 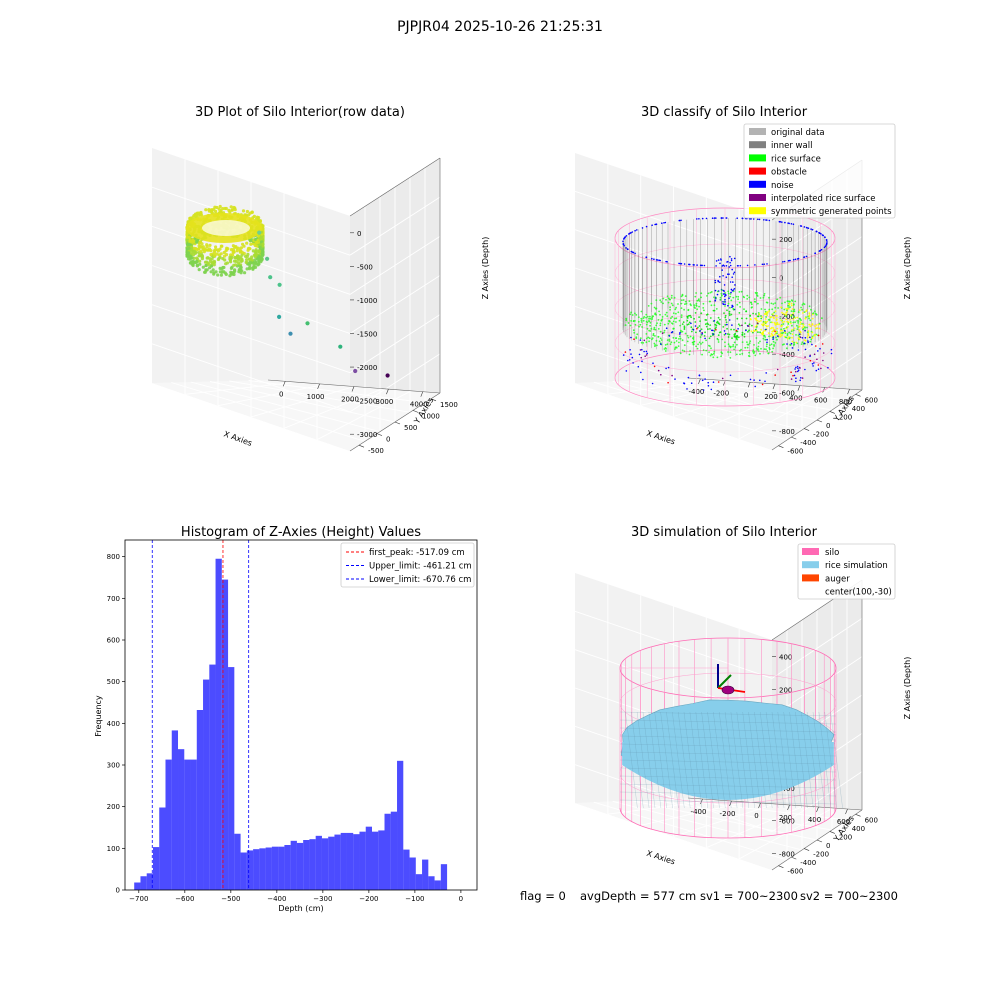 I want to click on silo-bottom-rim, so click(x=728, y=823).